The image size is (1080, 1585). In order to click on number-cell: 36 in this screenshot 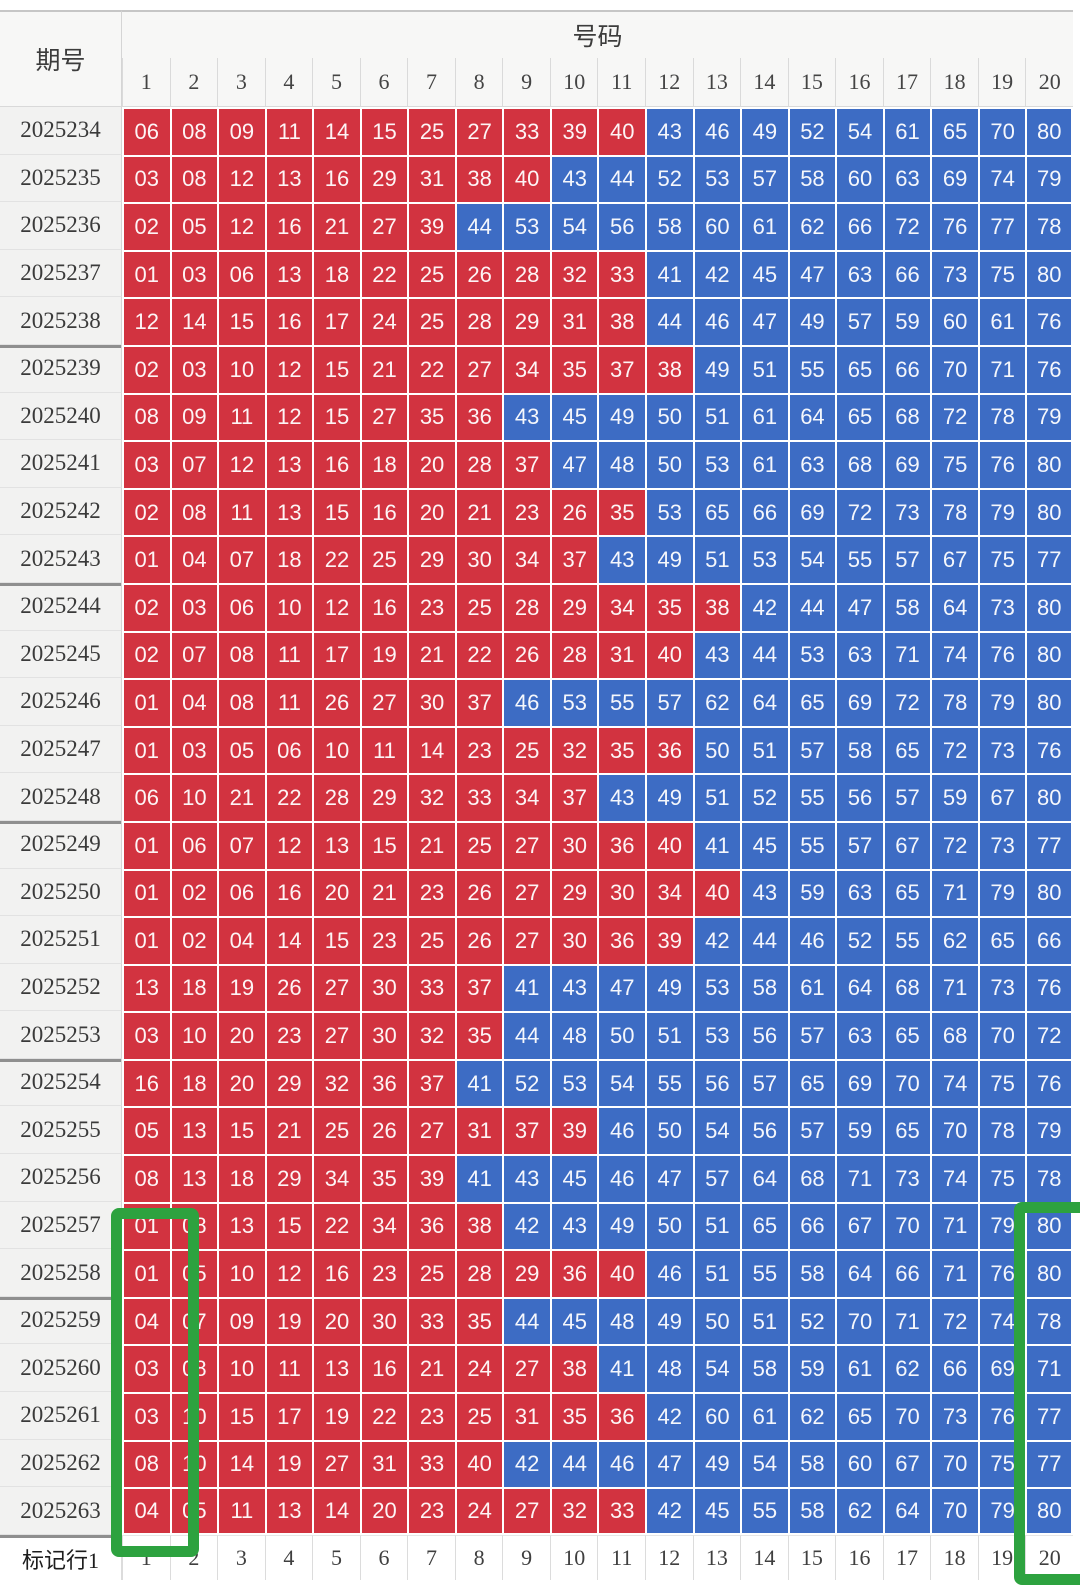, I will do `click(621, 940)`.